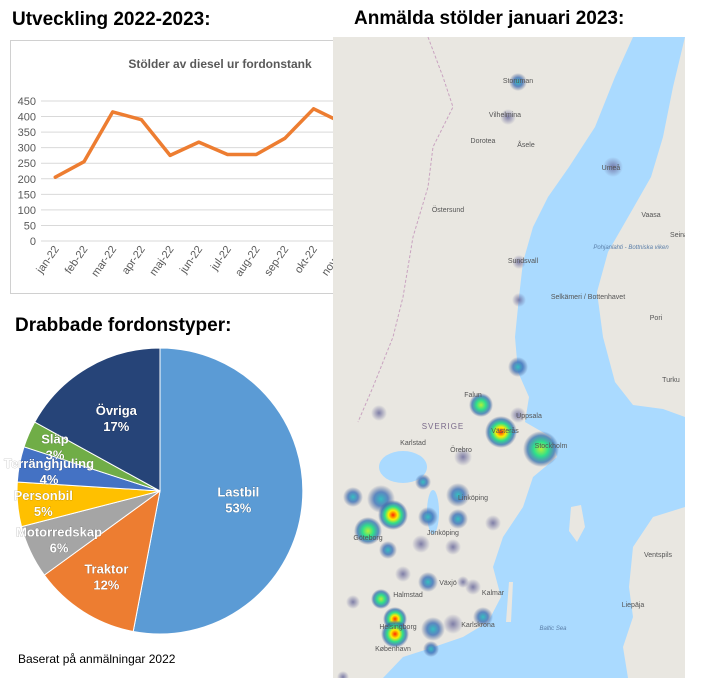  Describe the element at coordinates (77, 260) in the screenshot. I see `x-tick-label: feb-22` at that location.